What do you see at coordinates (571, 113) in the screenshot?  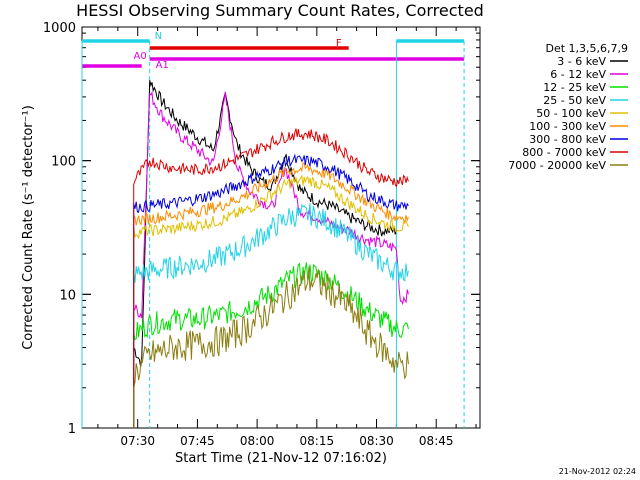 I see `legend-label: 50 - 100 keV` at bounding box center [571, 113].